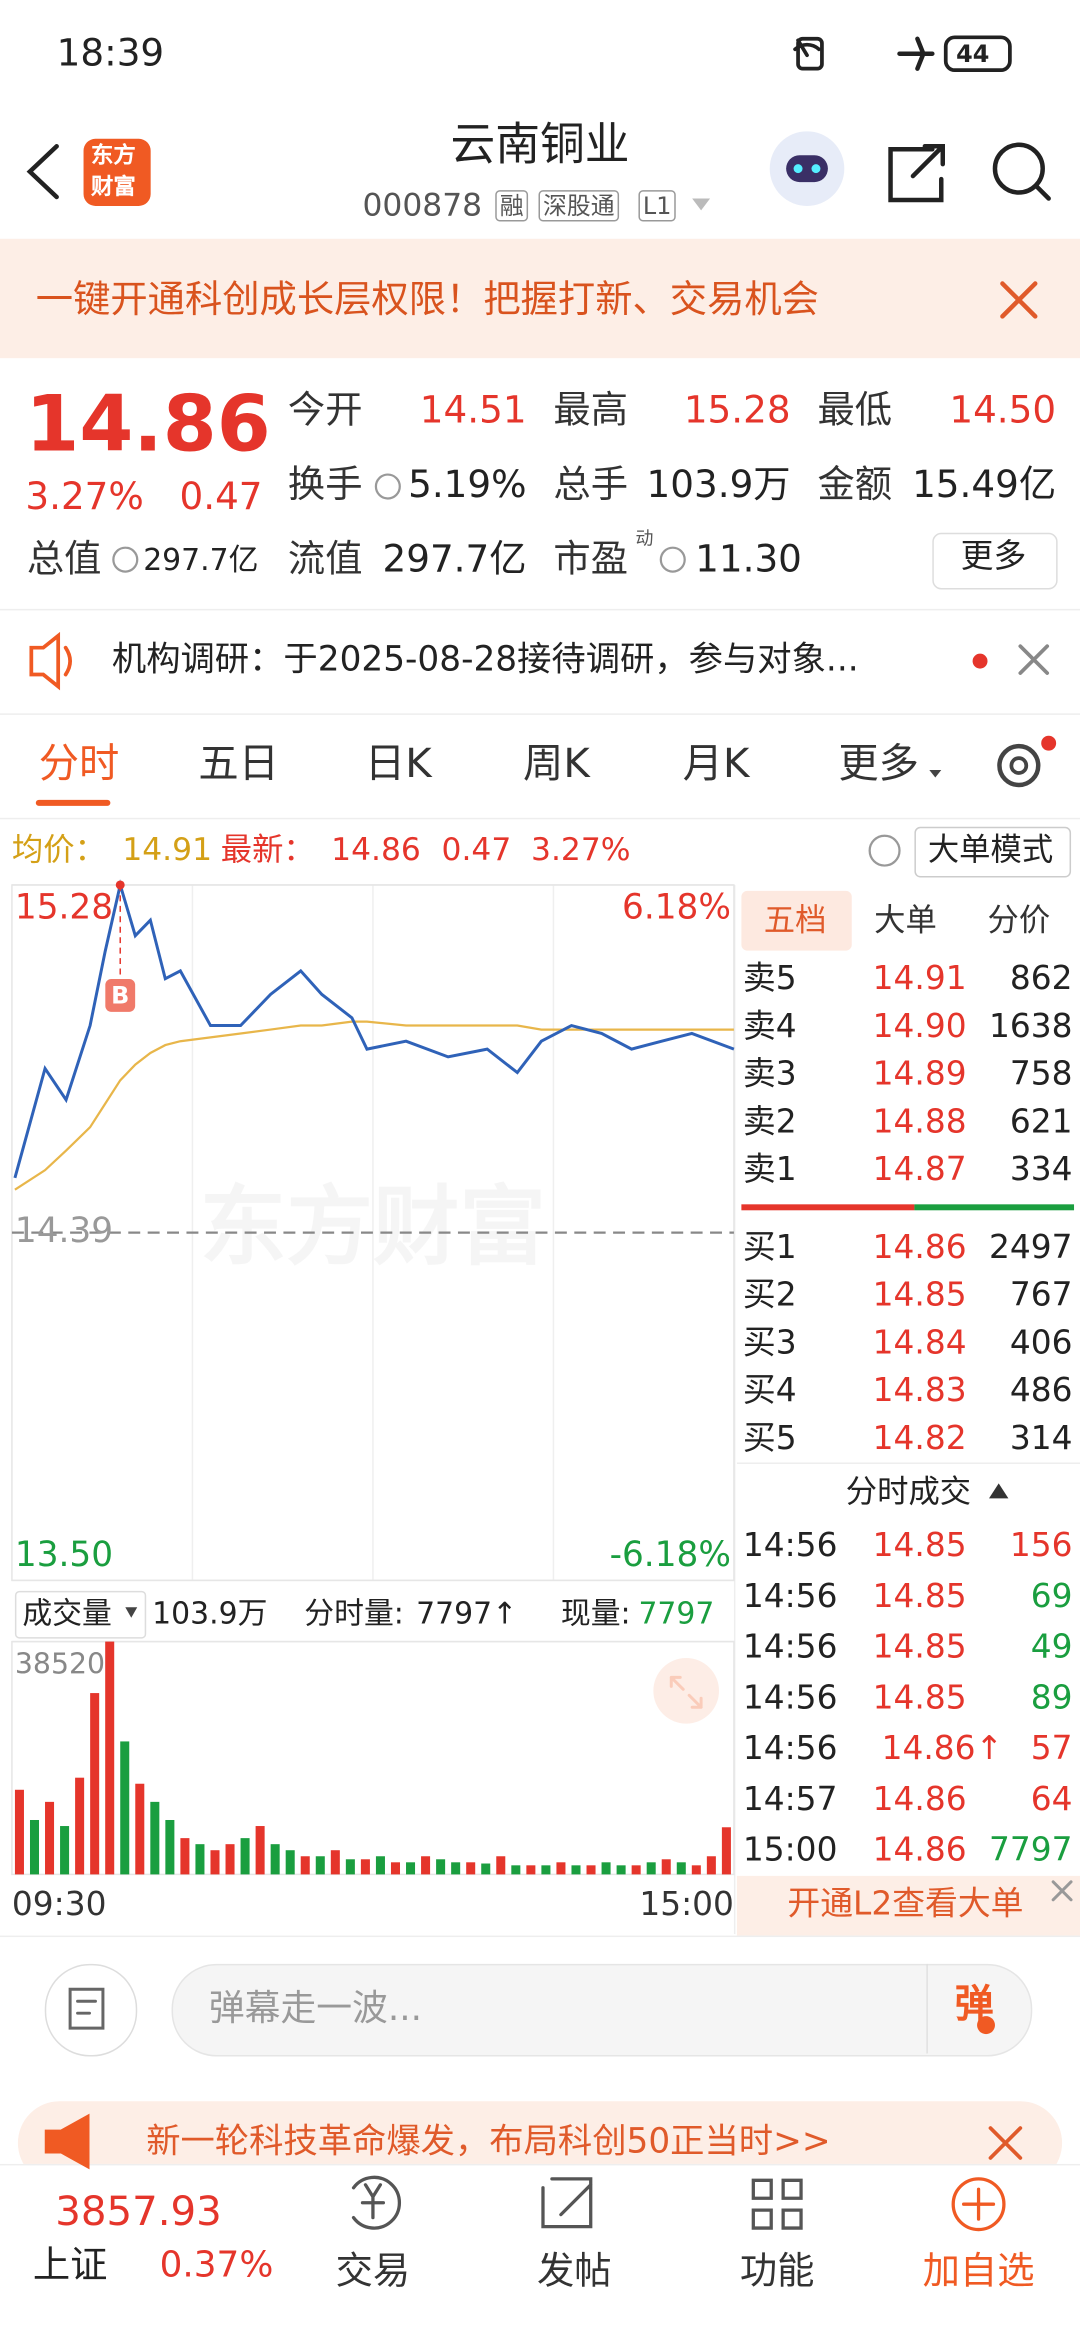  I want to click on trade-icon, so click(376, 2202).